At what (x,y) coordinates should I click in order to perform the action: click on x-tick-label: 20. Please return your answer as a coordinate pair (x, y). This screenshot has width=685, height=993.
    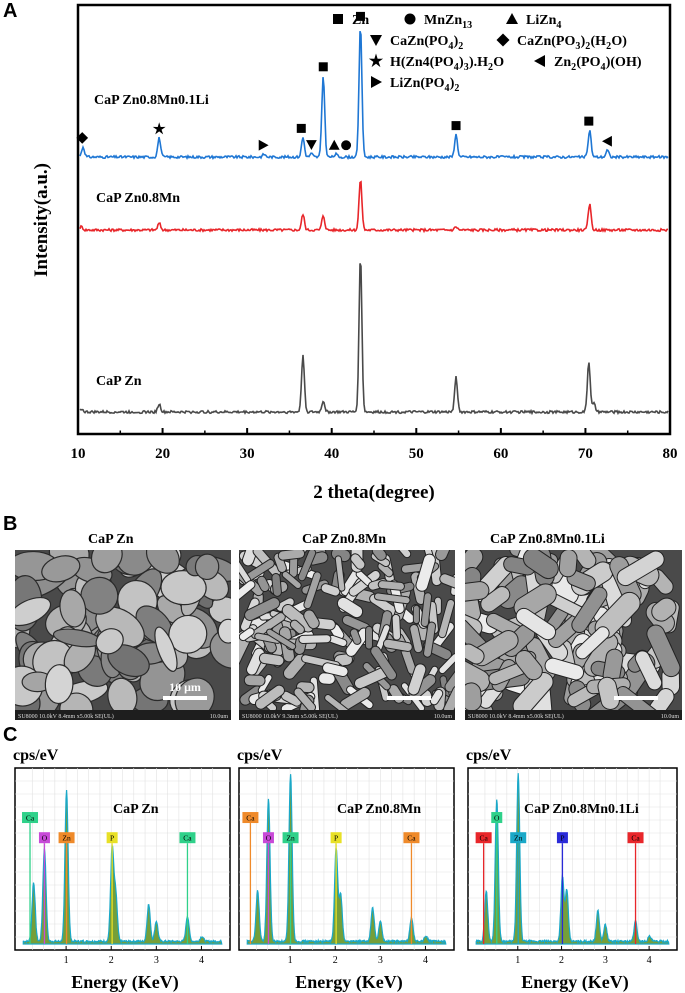
    Looking at the image, I should click on (162, 454).